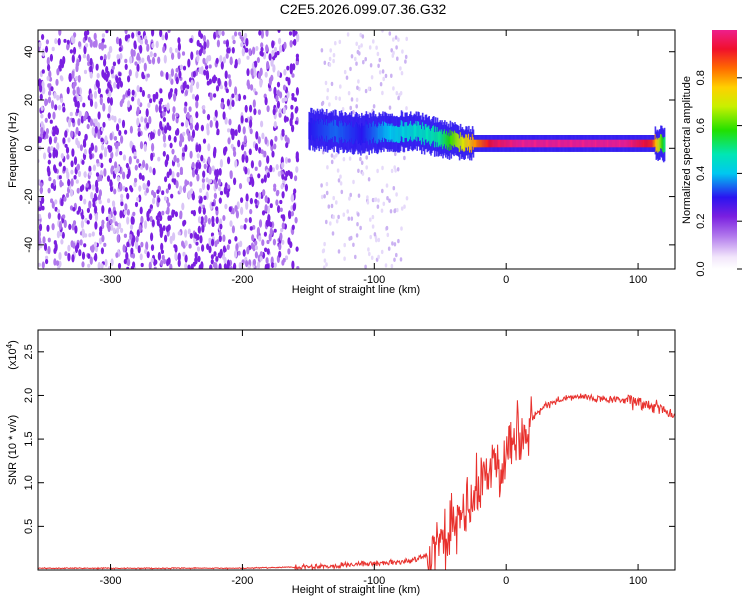 This screenshot has width=750, height=600. Describe the element at coordinates (29, 395) in the screenshot. I see `y-tick-label: 2.0` at that location.